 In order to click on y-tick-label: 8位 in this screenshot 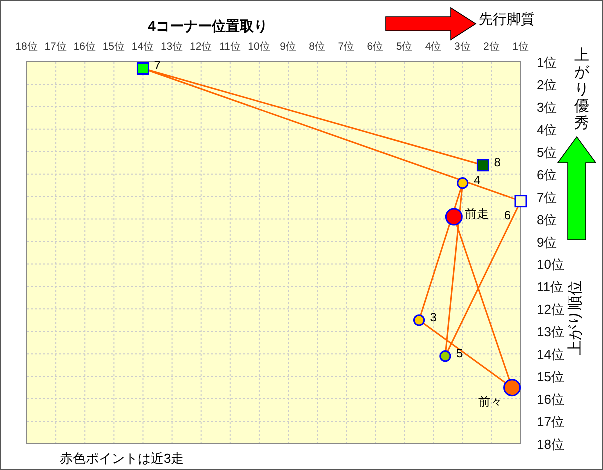, I will do `click(547, 220)`.